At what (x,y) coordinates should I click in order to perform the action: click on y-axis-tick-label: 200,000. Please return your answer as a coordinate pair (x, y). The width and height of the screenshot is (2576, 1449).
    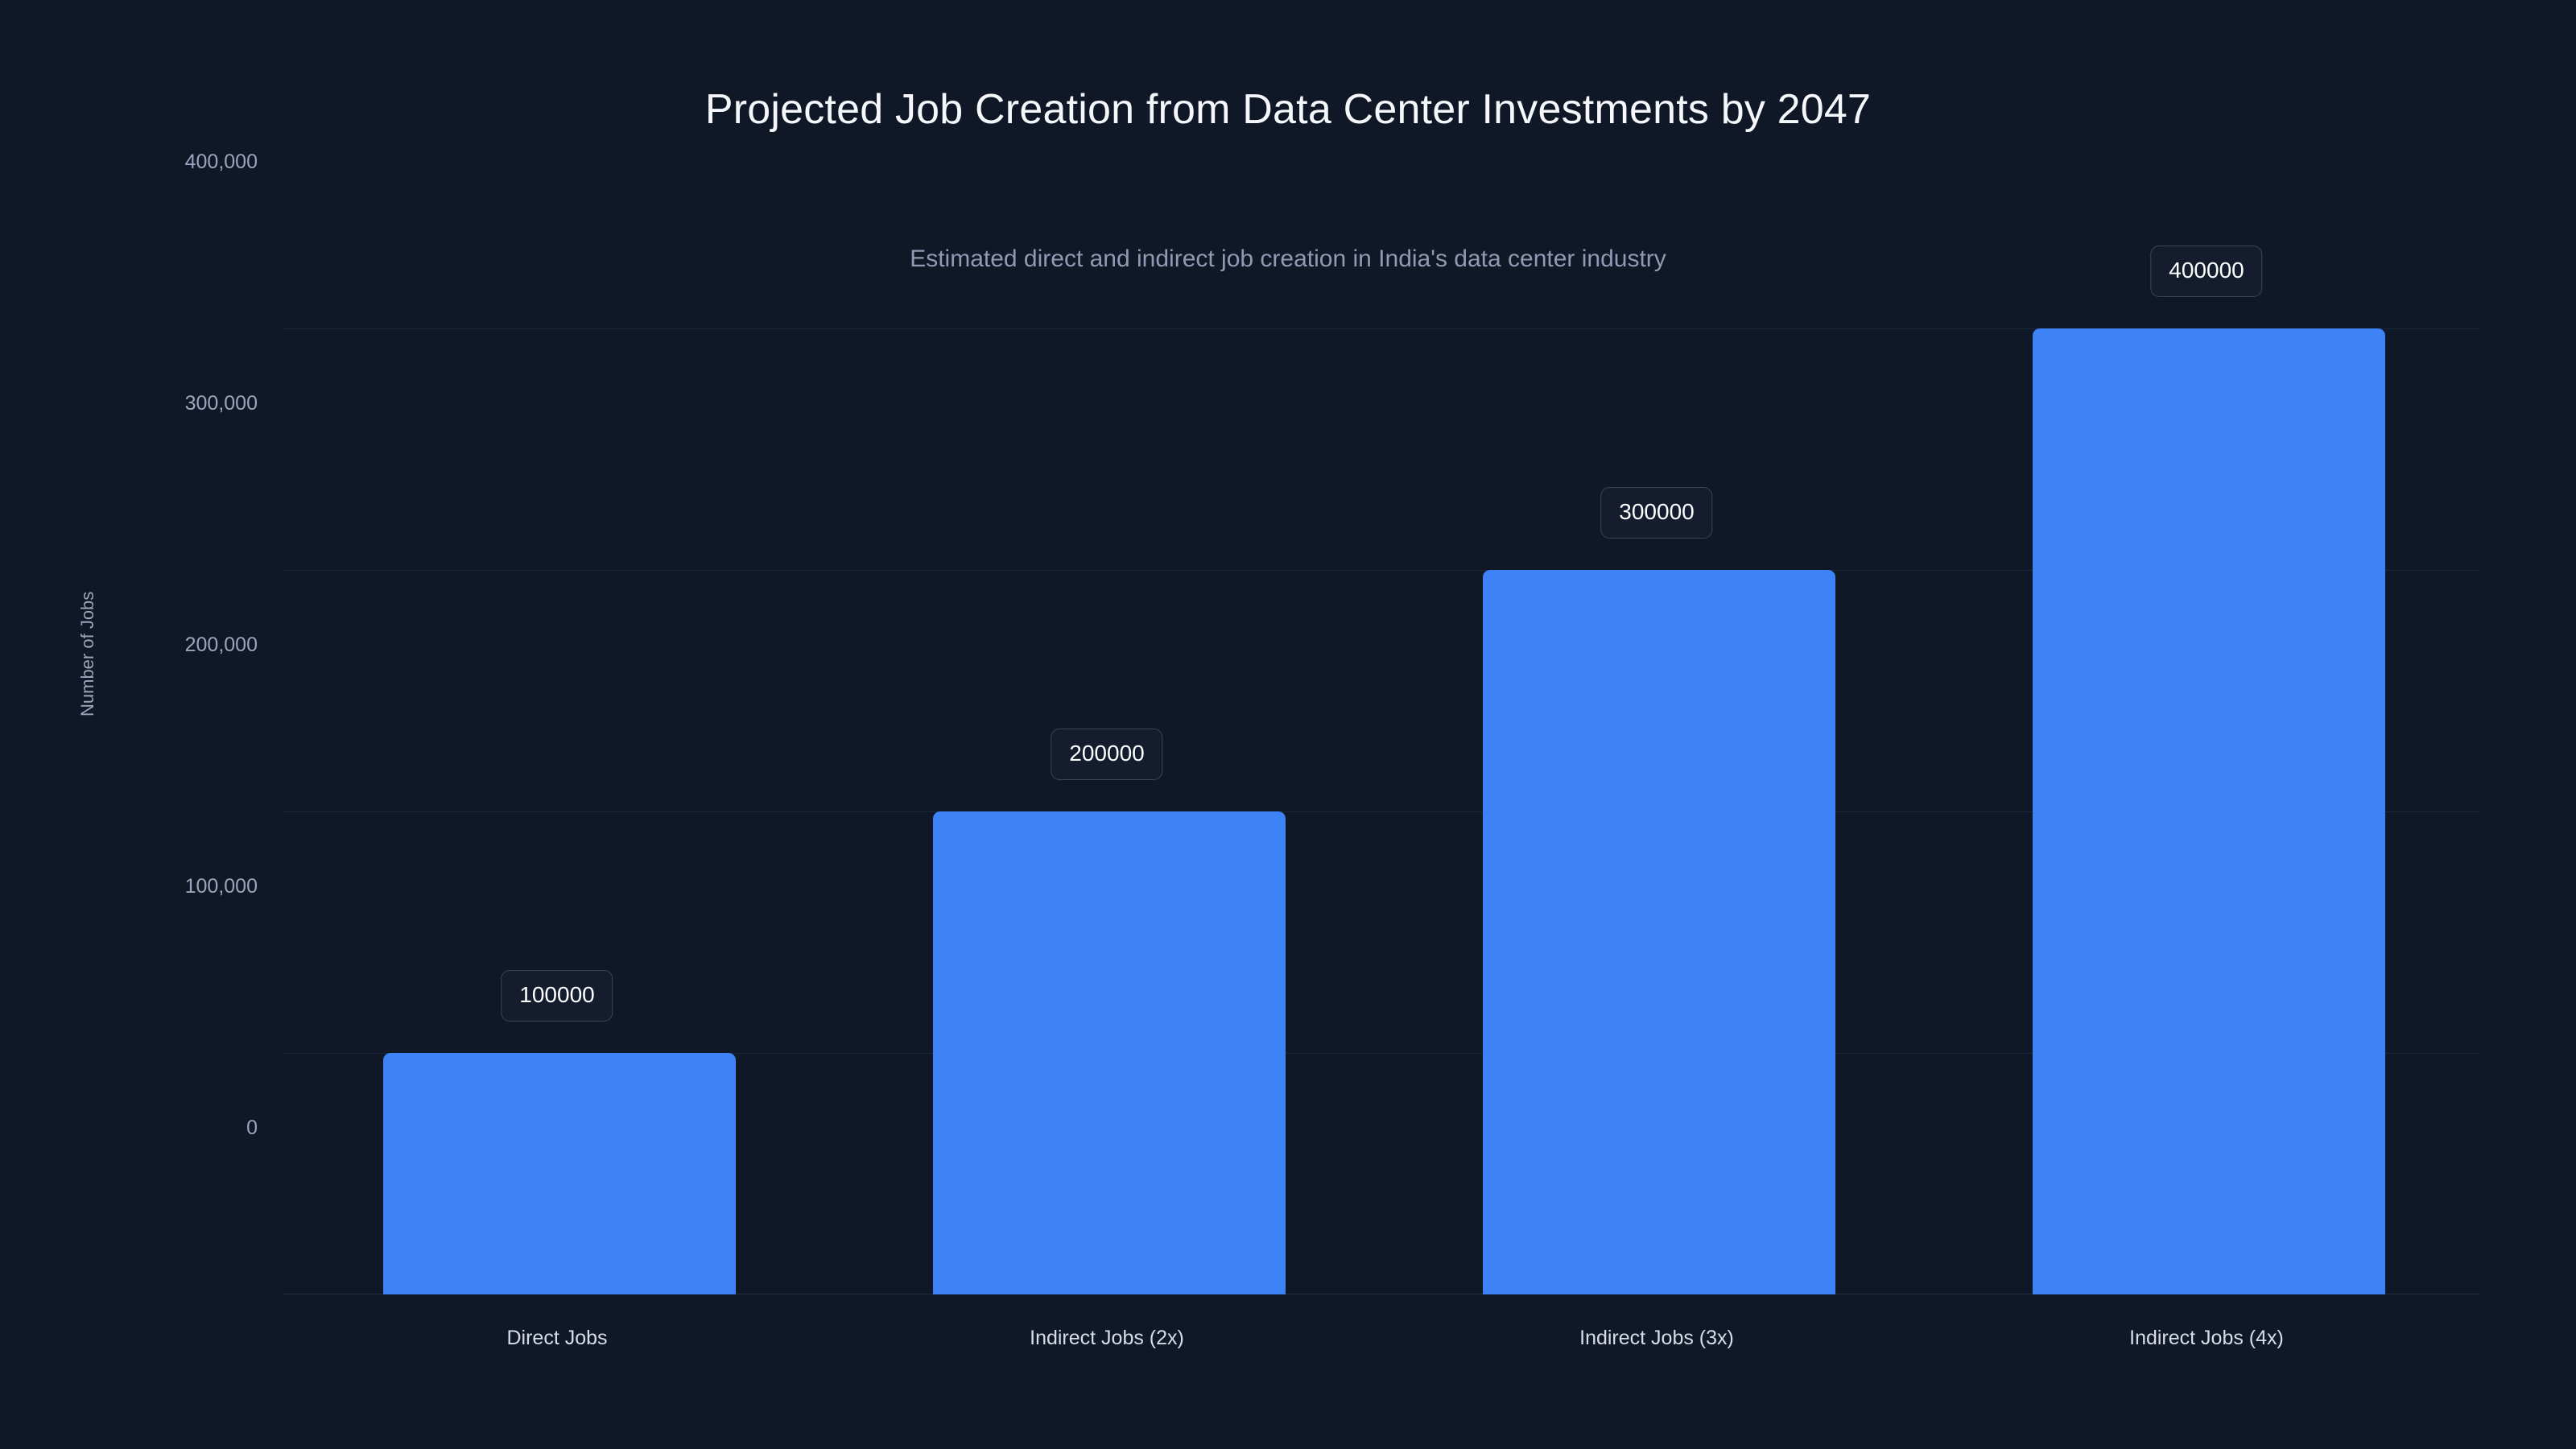
    Looking at the image, I should click on (221, 645).